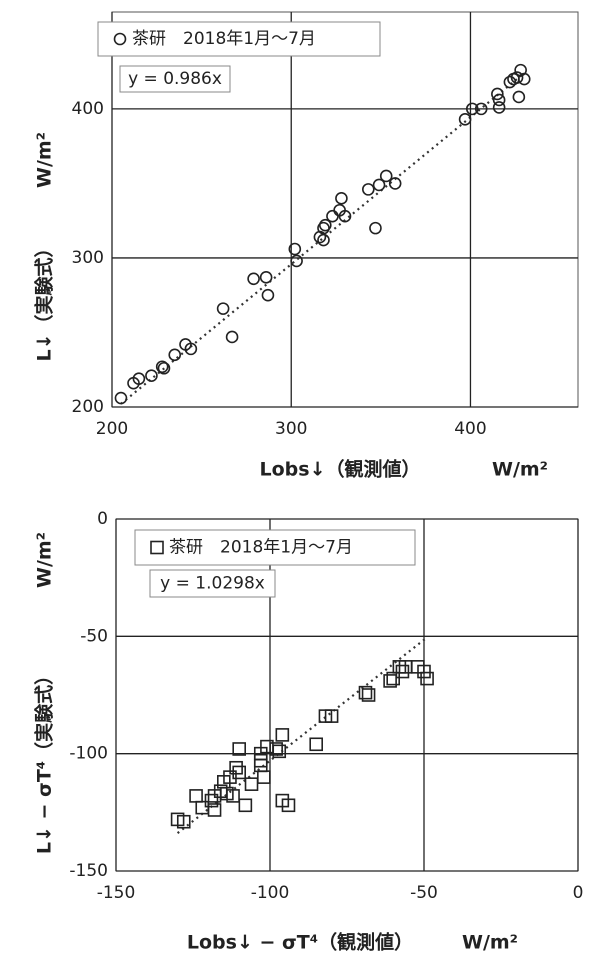 The image size is (600, 963). What do you see at coordinates (44, 760) in the screenshot?
I see `y-axis-label: L↓ − σT⁴（実験式）` at bounding box center [44, 760].